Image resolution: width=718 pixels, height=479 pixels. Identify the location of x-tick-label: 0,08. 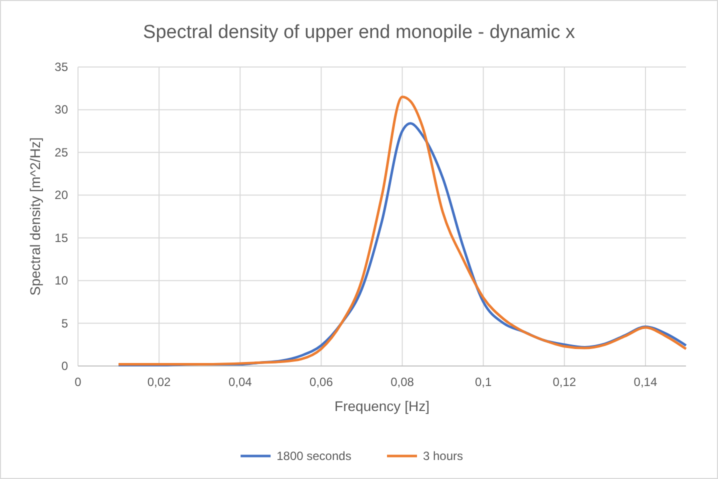
(402, 382).